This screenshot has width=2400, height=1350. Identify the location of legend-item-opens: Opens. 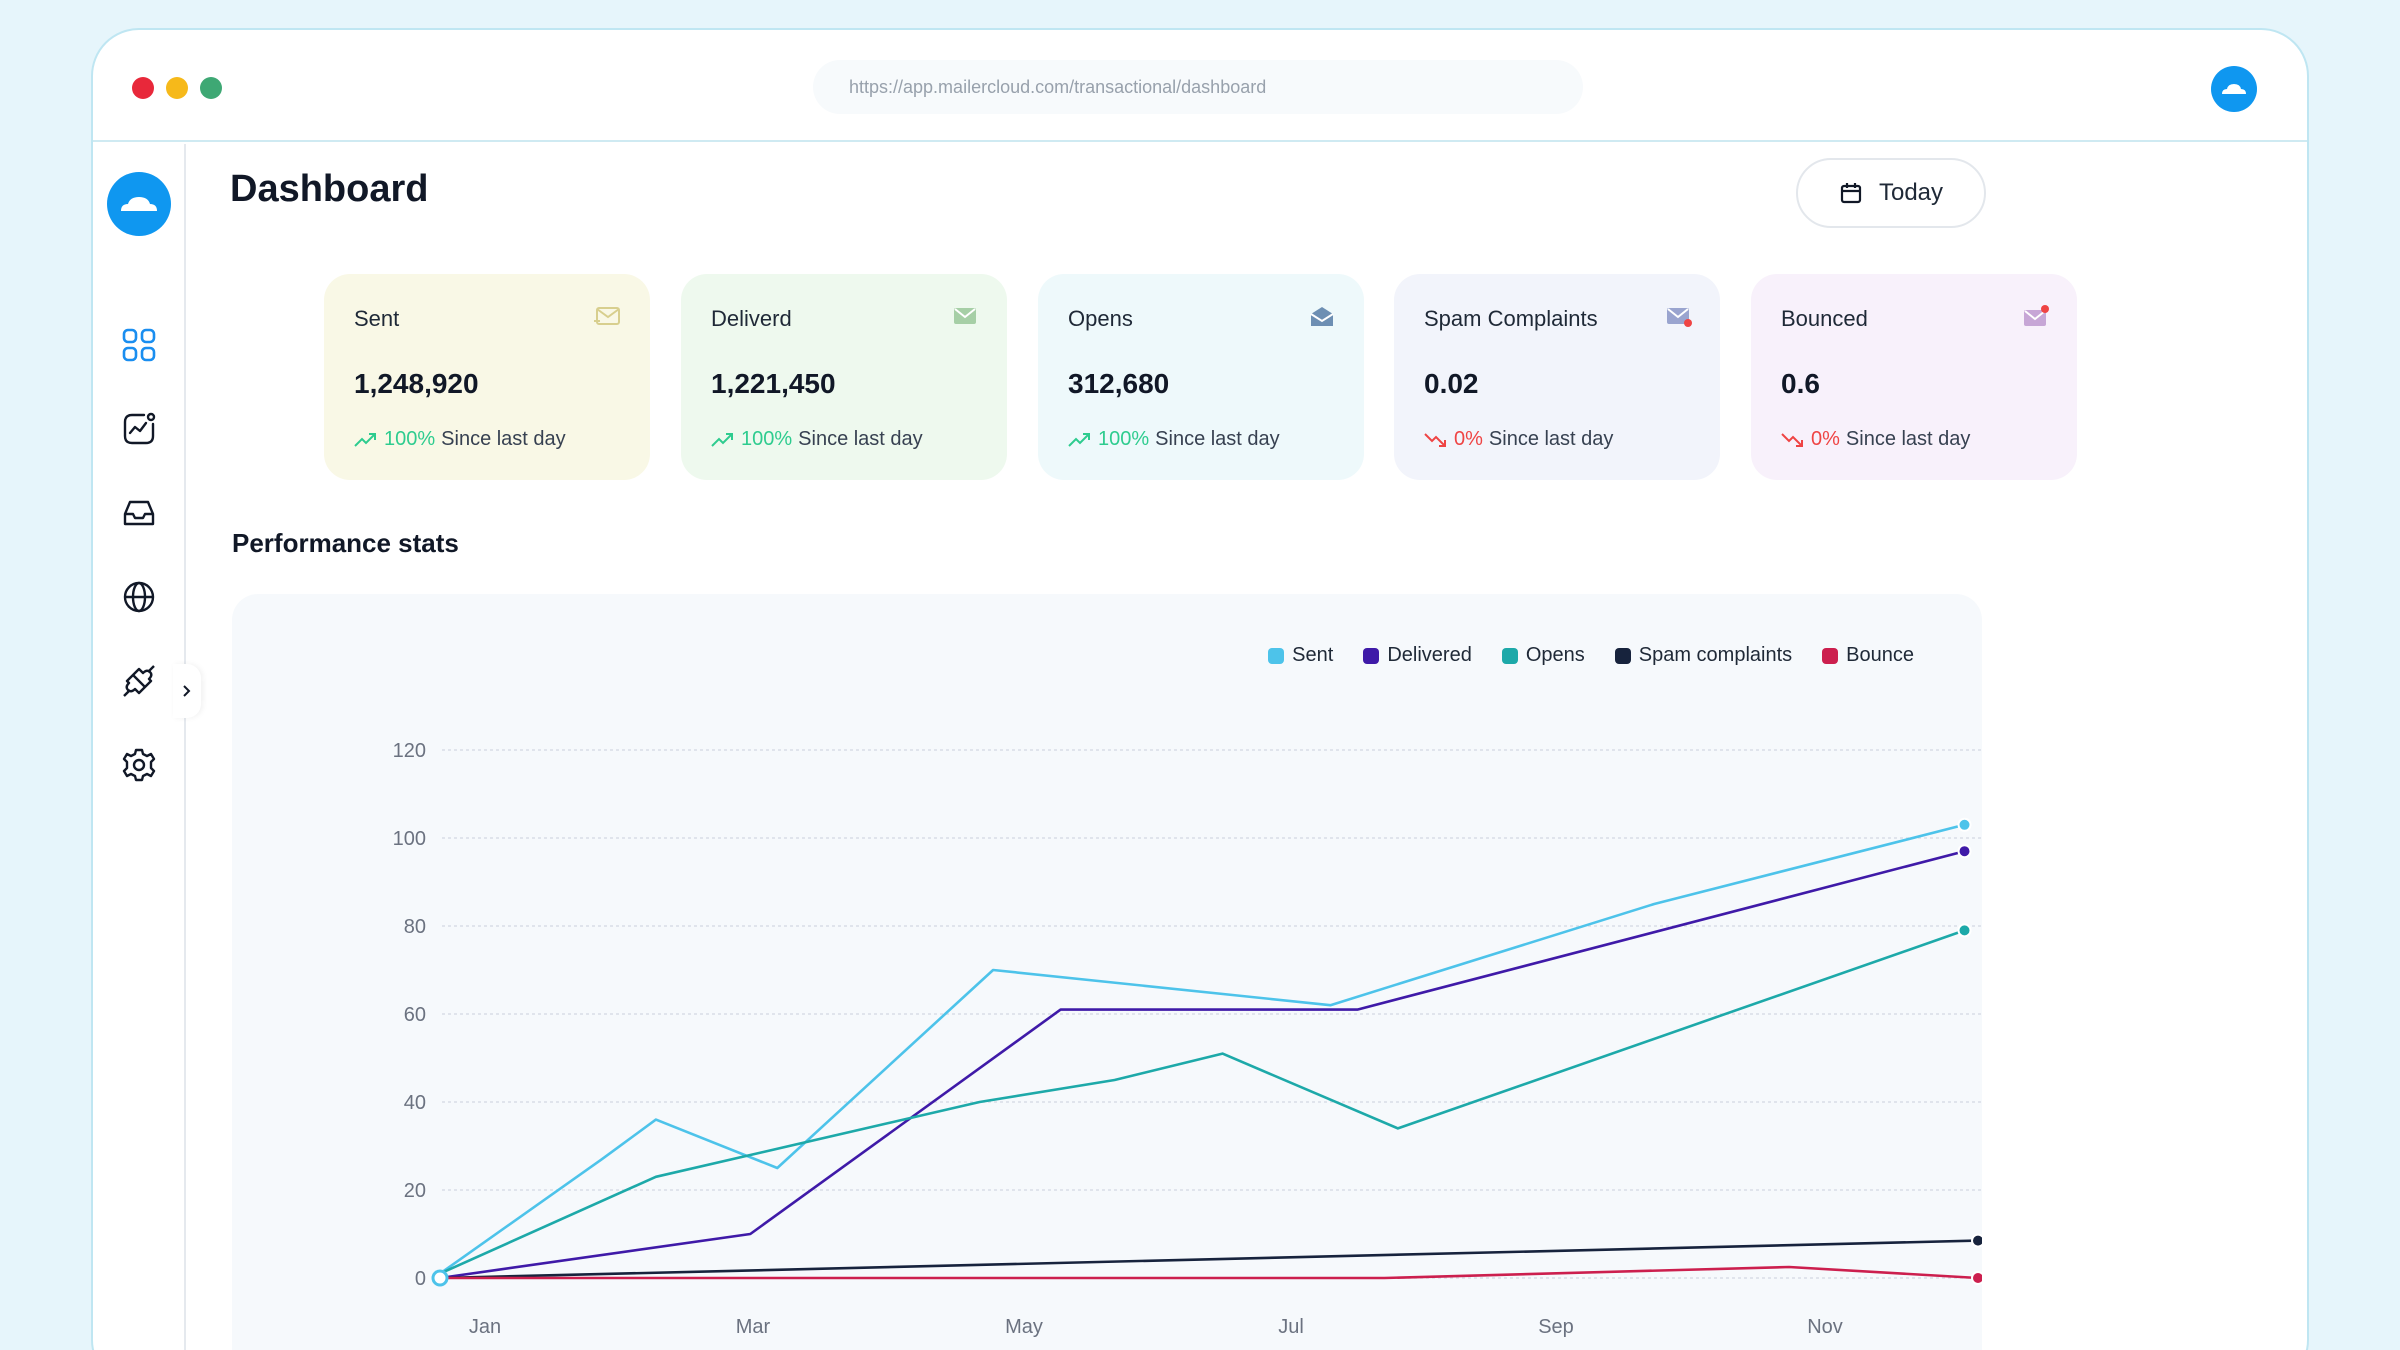
(1543, 655).